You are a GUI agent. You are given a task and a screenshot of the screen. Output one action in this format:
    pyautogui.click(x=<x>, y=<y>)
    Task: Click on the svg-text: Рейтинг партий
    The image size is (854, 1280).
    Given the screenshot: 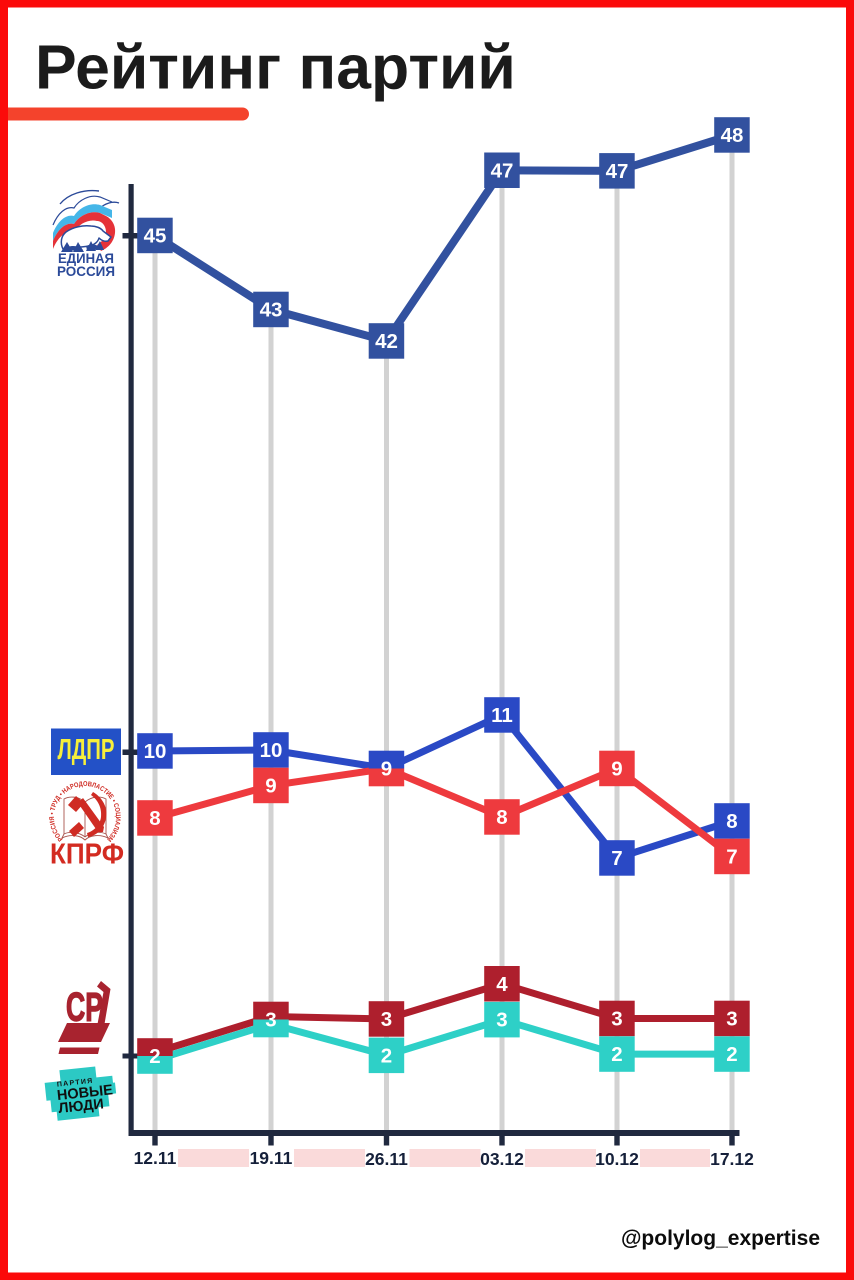 What is the action you would take?
    pyautogui.click(x=275, y=68)
    